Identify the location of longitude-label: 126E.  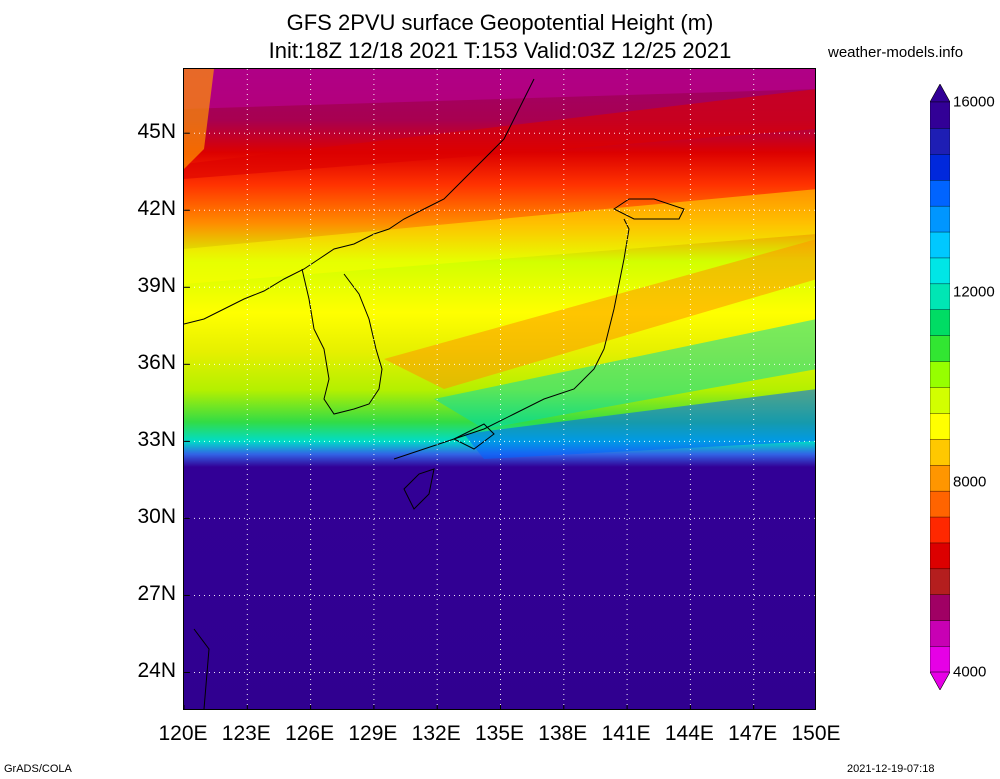
(310, 733).